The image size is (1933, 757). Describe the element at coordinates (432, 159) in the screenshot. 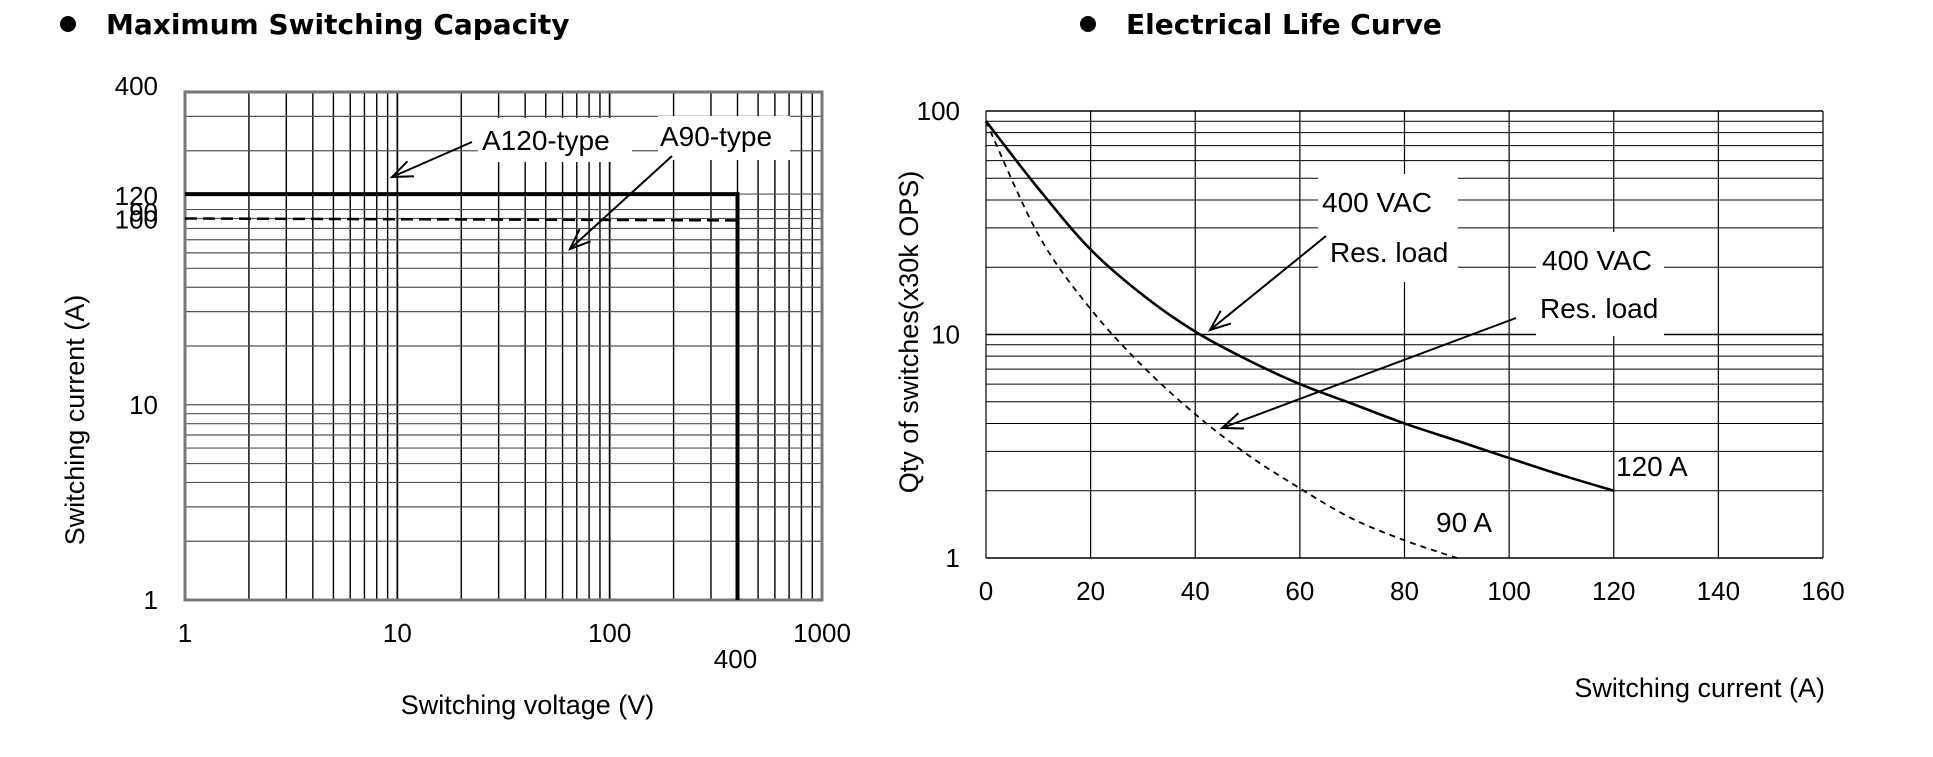

I see `annotation-arrow-a120` at that location.